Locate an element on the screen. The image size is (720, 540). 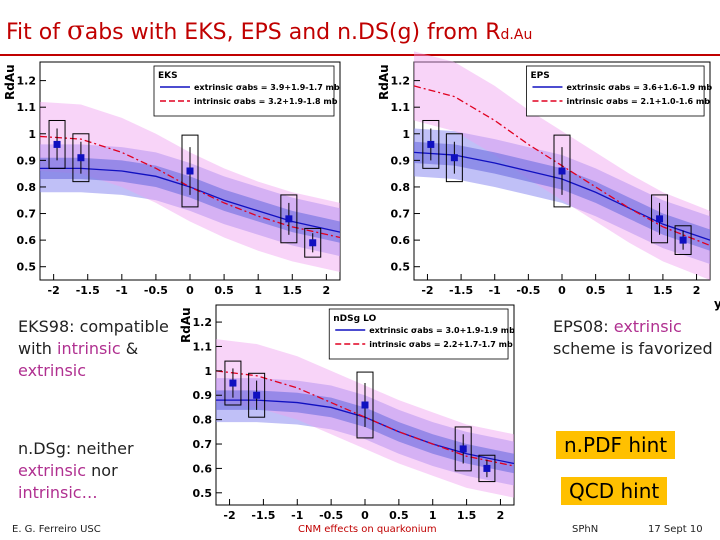
sigma-symbol: σ is located at coordinates (75, 31).